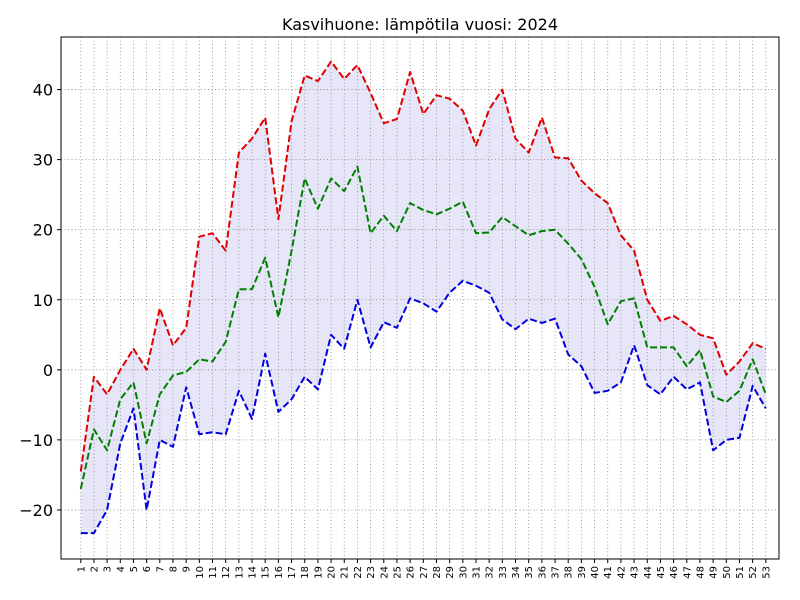 This screenshot has height=600, width=800. Describe the element at coordinates (48, 370) in the screenshot. I see `y-tick-label: 0` at that location.